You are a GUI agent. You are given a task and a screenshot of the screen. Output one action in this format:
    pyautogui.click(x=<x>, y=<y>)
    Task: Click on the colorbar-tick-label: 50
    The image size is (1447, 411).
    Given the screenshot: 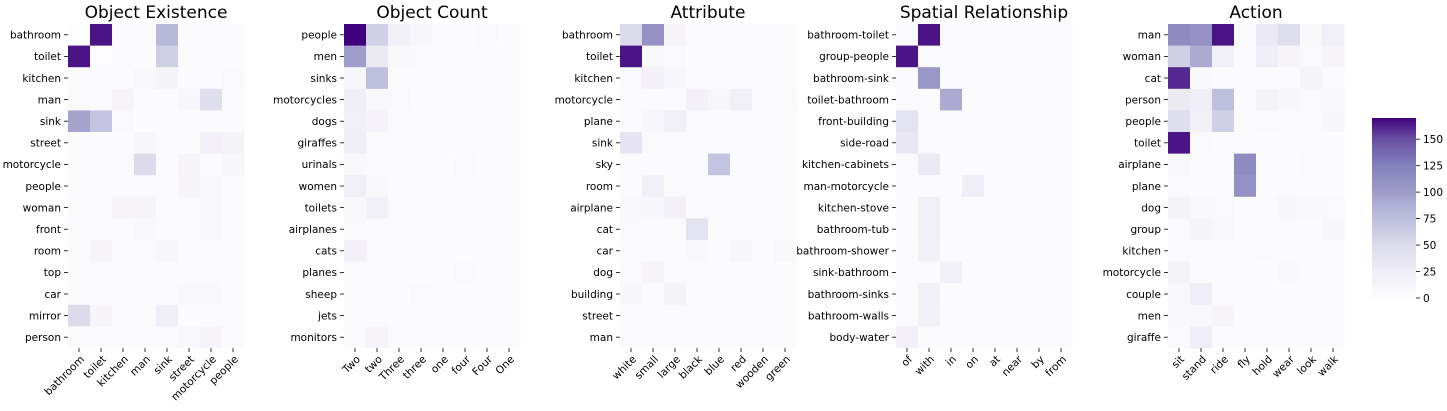 What is the action you would take?
    pyautogui.click(x=1429, y=246)
    